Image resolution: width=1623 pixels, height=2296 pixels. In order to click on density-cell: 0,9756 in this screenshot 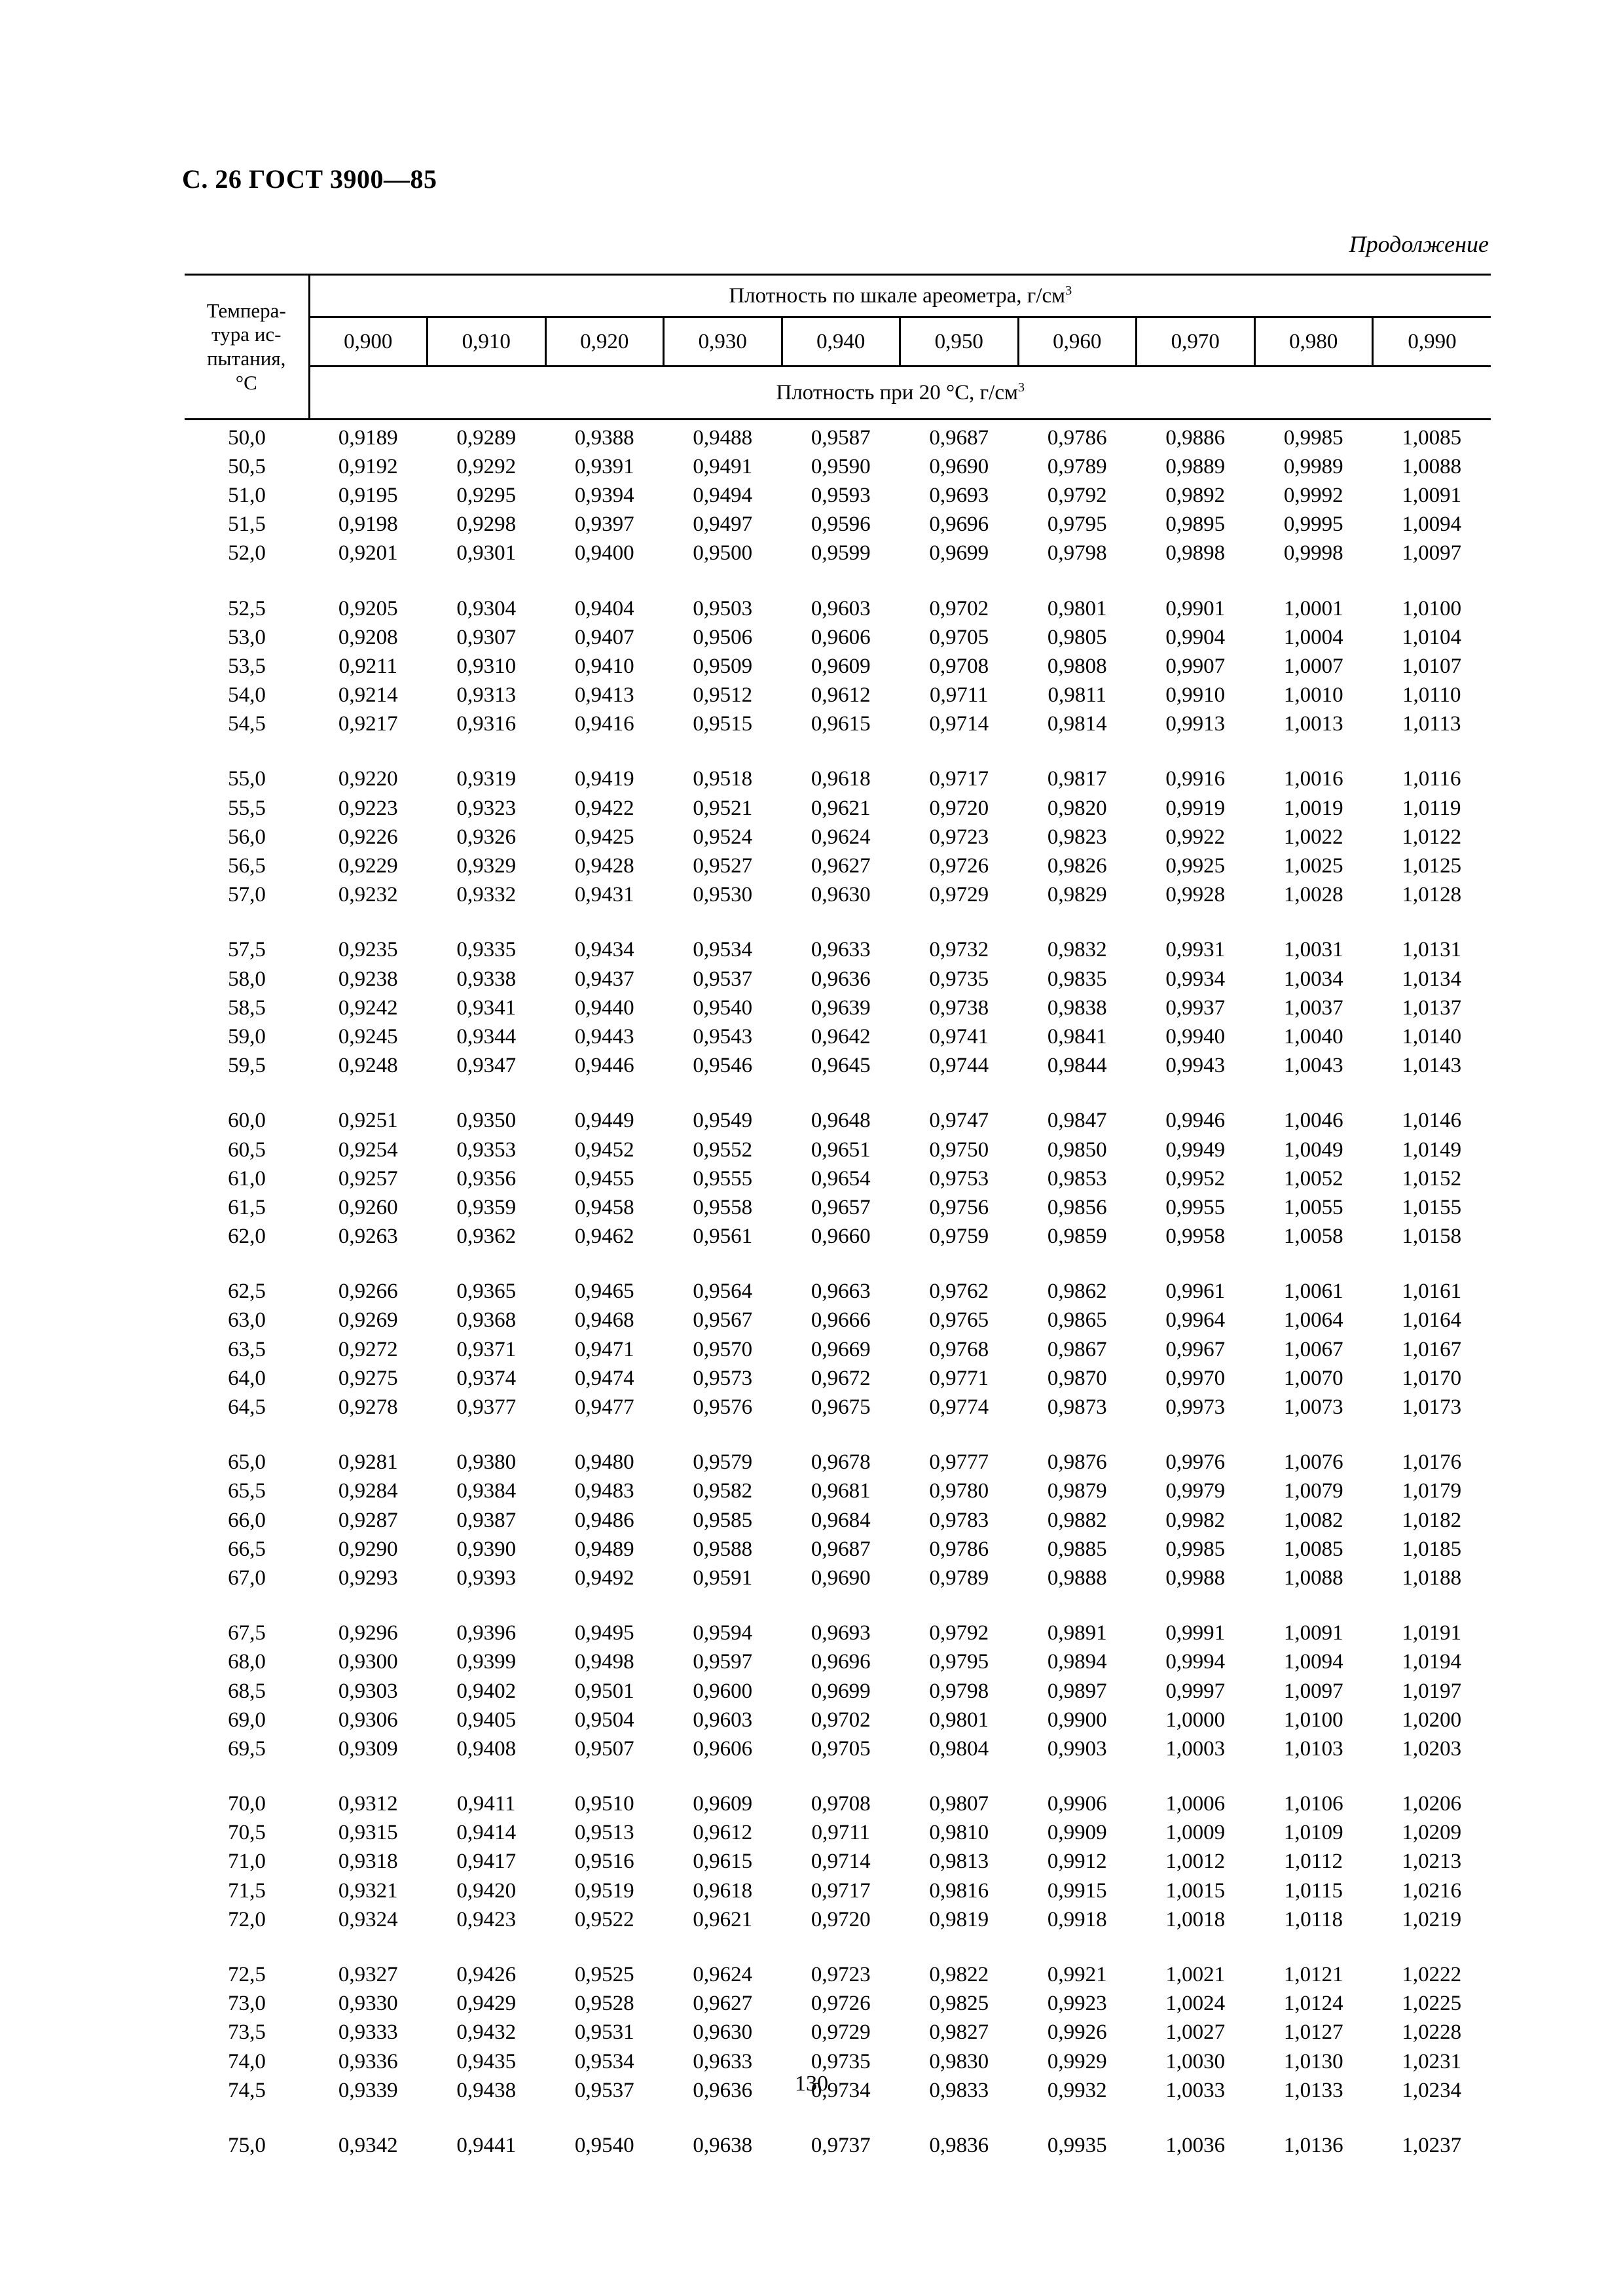, I will do `click(959, 1207)`.